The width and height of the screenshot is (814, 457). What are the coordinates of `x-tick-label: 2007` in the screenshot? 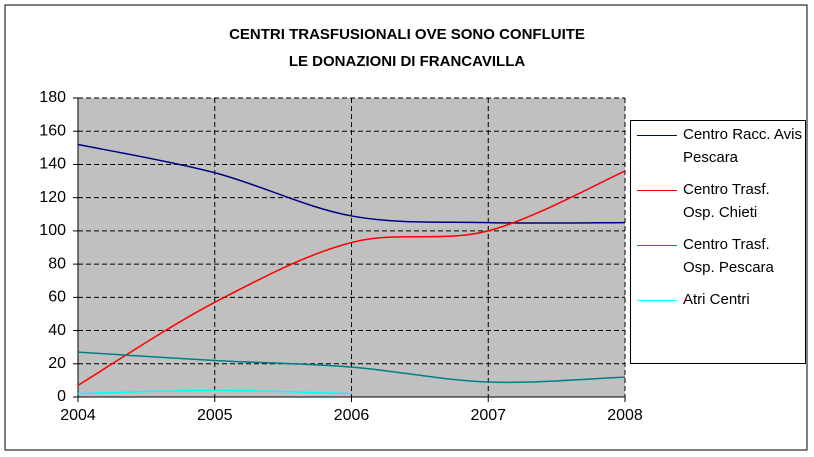 It's located at (488, 415).